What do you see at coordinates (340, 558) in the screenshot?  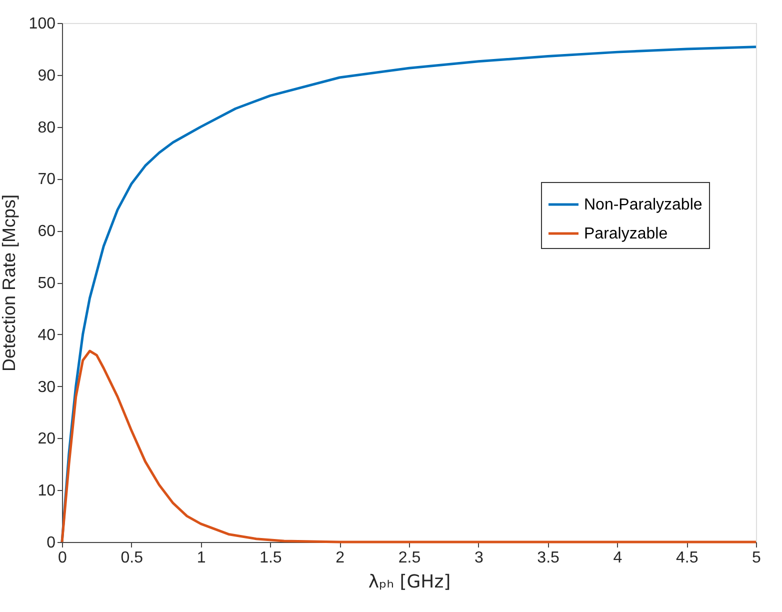 I see `x-tick-label: 2` at bounding box center [340, 558].